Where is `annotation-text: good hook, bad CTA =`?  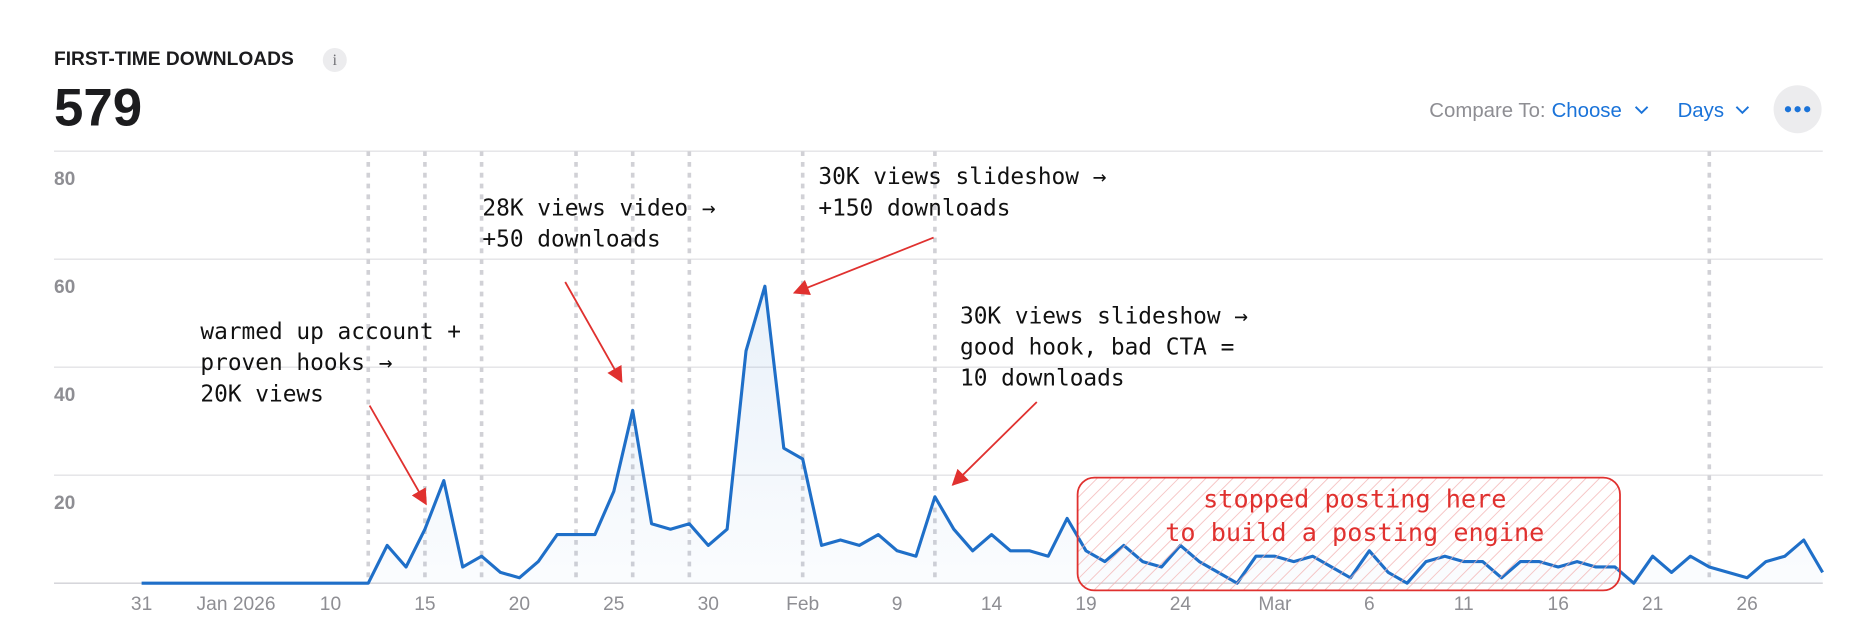
annotation-text: good hook, bad CTA = is located at coordinates (1097, 347).